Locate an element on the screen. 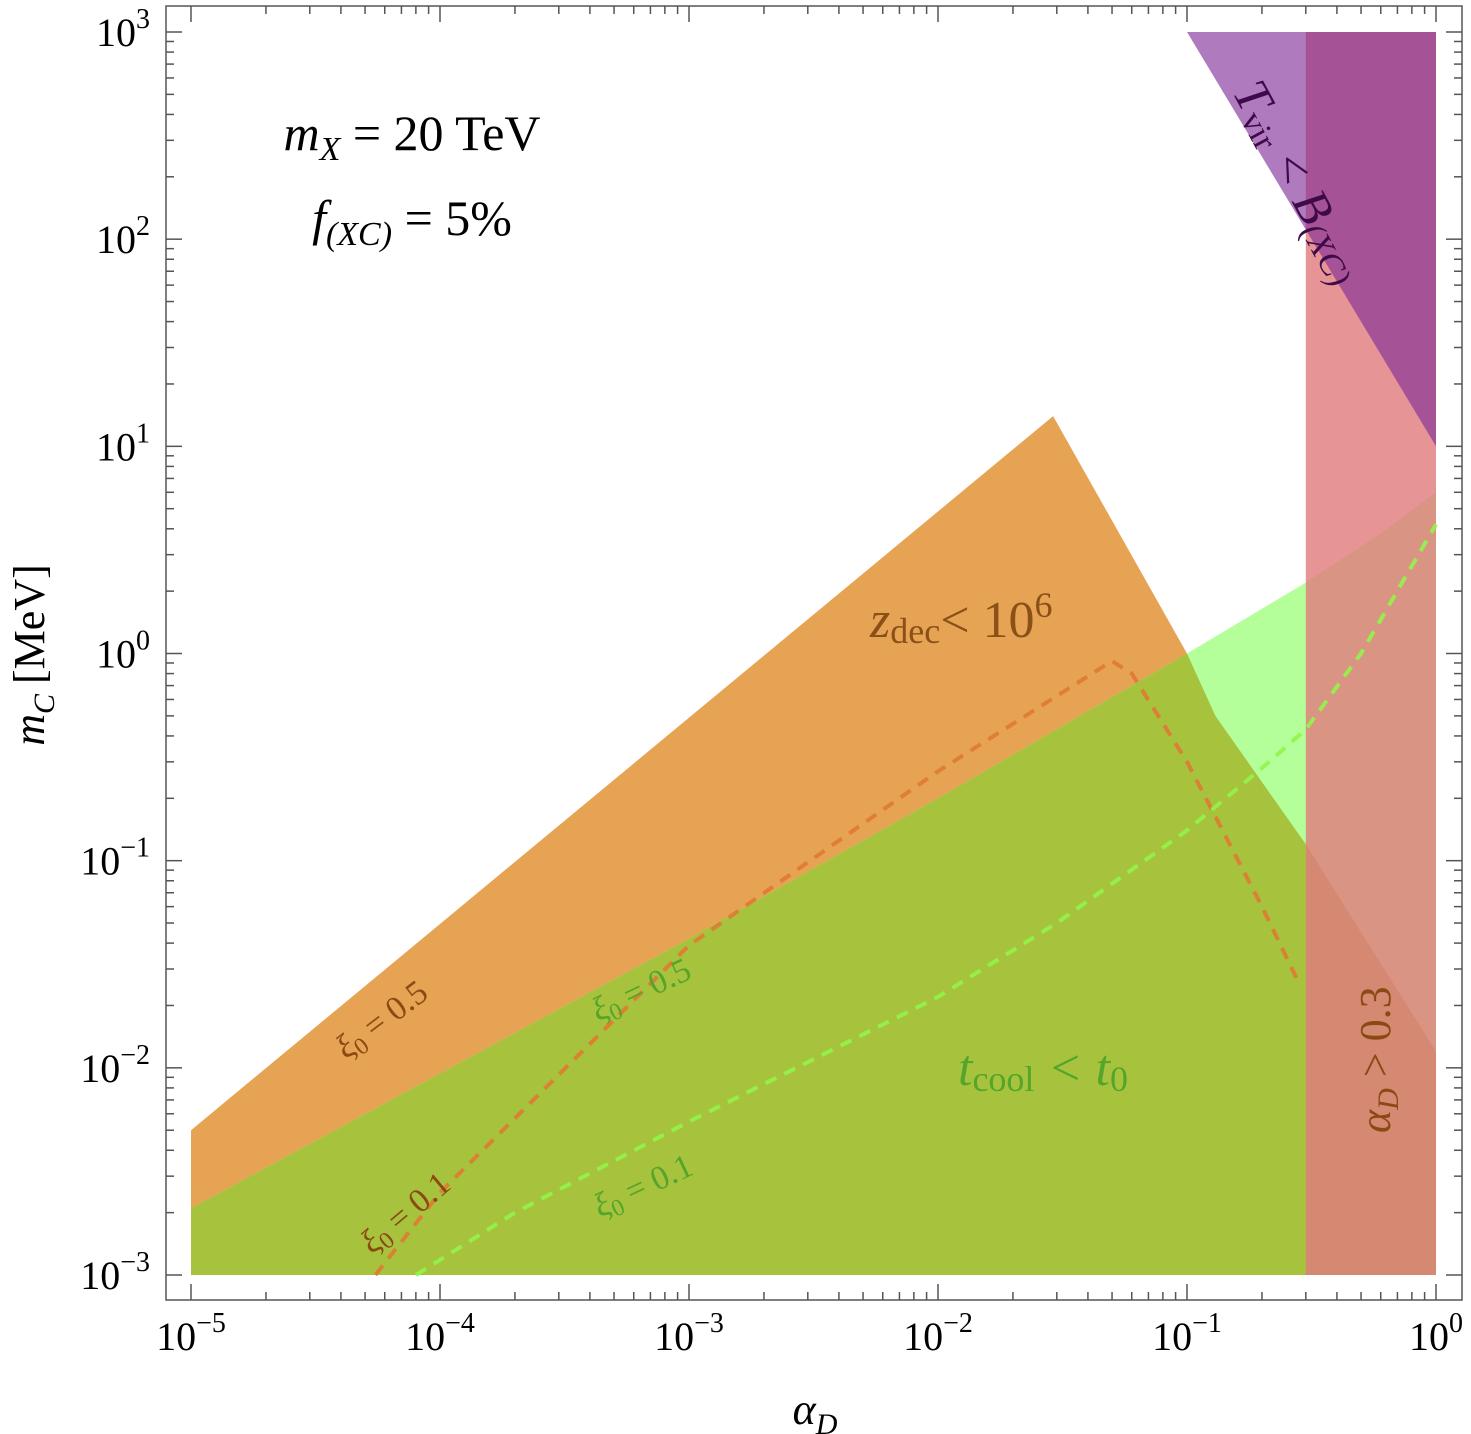 The width and height of the screenshot is (1471, 1434). y-tick-label-exp: −1 is located at coordinates (135, 848).